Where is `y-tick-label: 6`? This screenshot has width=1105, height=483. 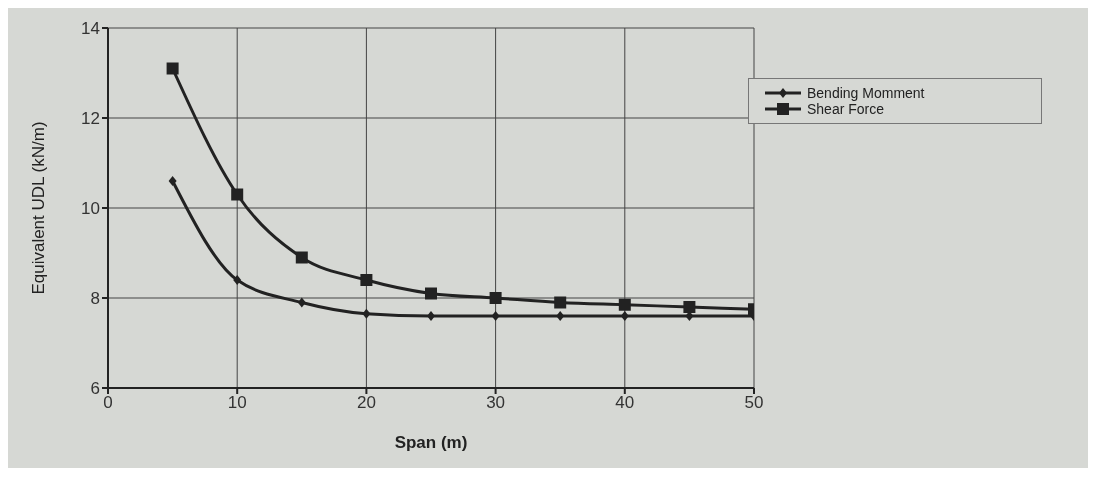
y-tick-label: 6 is located at coordinates (95, 389).